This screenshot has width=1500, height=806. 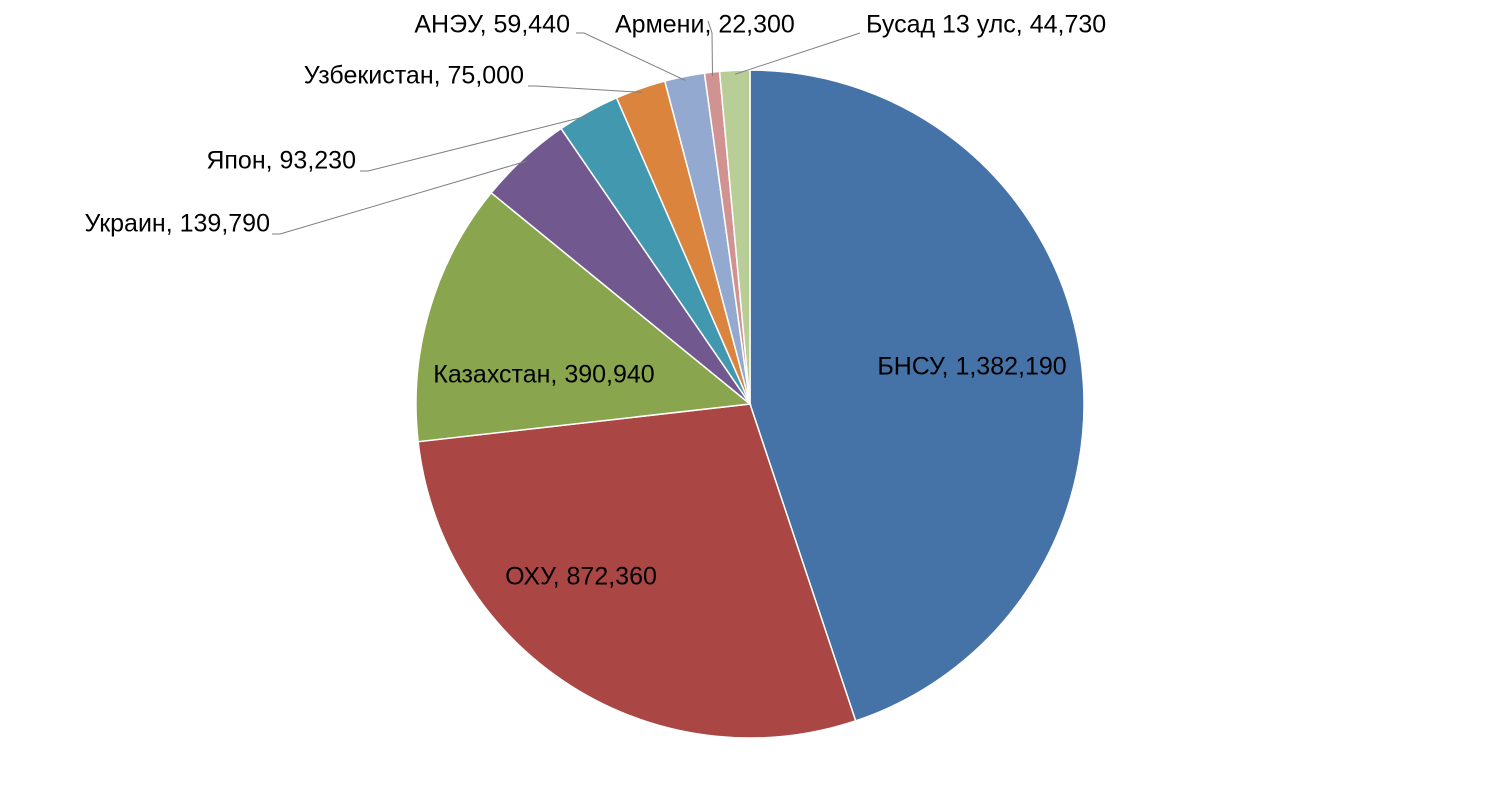 I want to click on data-label-bnsu: БНСУ, 1,382,190, so click(x=971, y=367).